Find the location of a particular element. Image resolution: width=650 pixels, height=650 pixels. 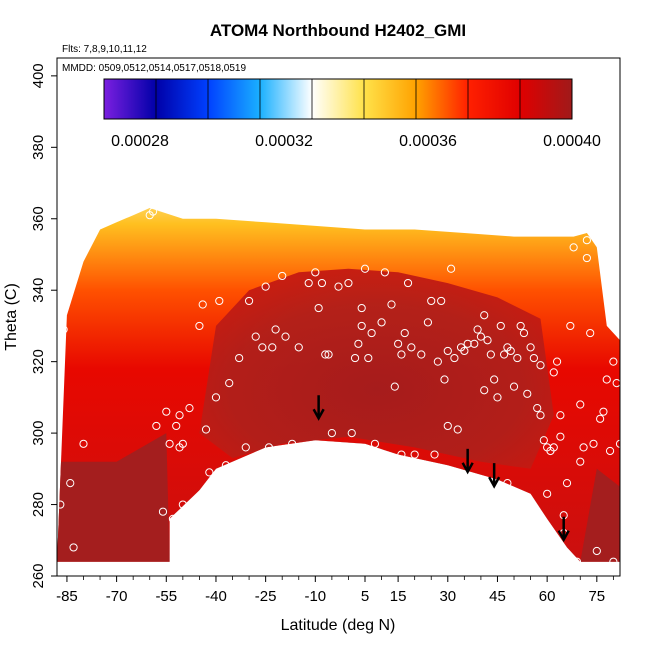

y-tick-label: 340 is located at coordinates (38, 290).